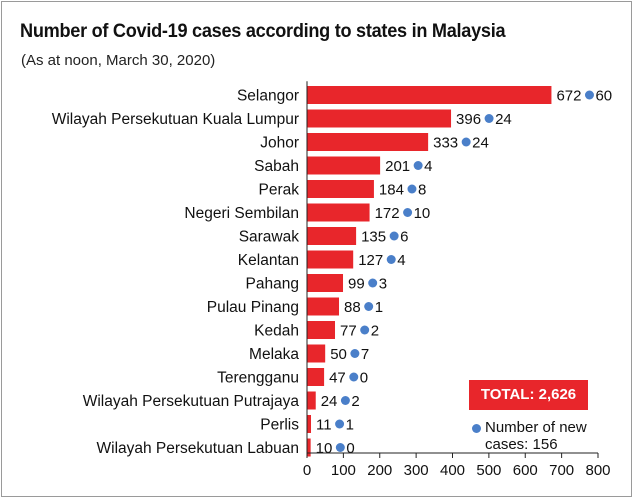 This screenshot has height=500, width=635. I want to click on category-label: Wilayah Persekutuan Labuan, so click(198, 448).